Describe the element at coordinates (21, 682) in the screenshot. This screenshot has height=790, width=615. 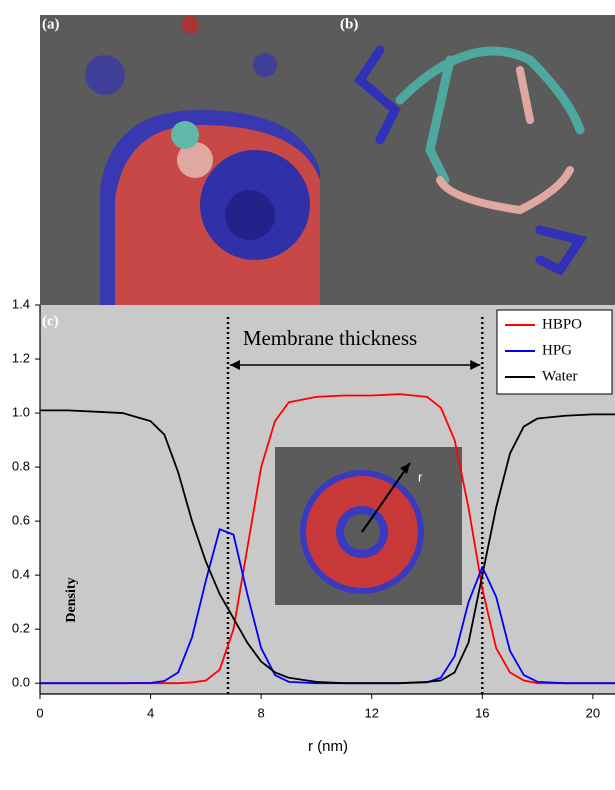
I see `y-tick-label: 0.0` at that location.